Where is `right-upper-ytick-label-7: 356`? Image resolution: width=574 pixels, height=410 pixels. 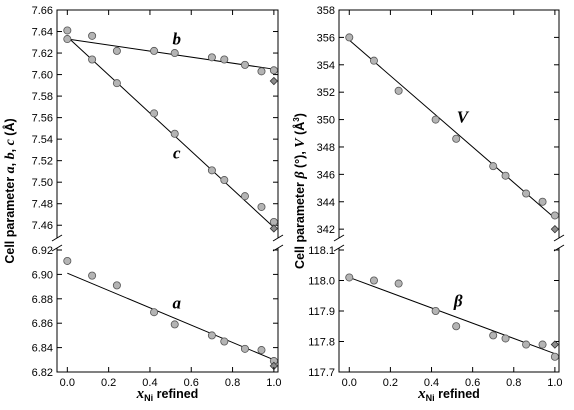 right-upper-ytick-label-7: 356 is located at coordinates (326, 38).